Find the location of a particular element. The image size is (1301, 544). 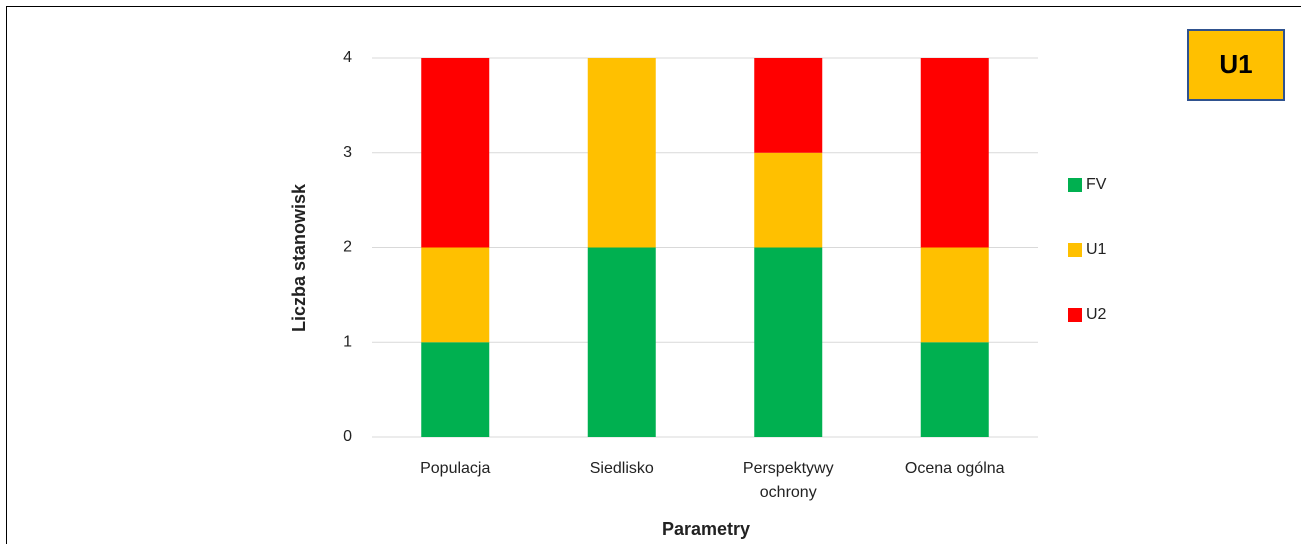

x-axis-label: Parametry is located at coordinates (706, 529).